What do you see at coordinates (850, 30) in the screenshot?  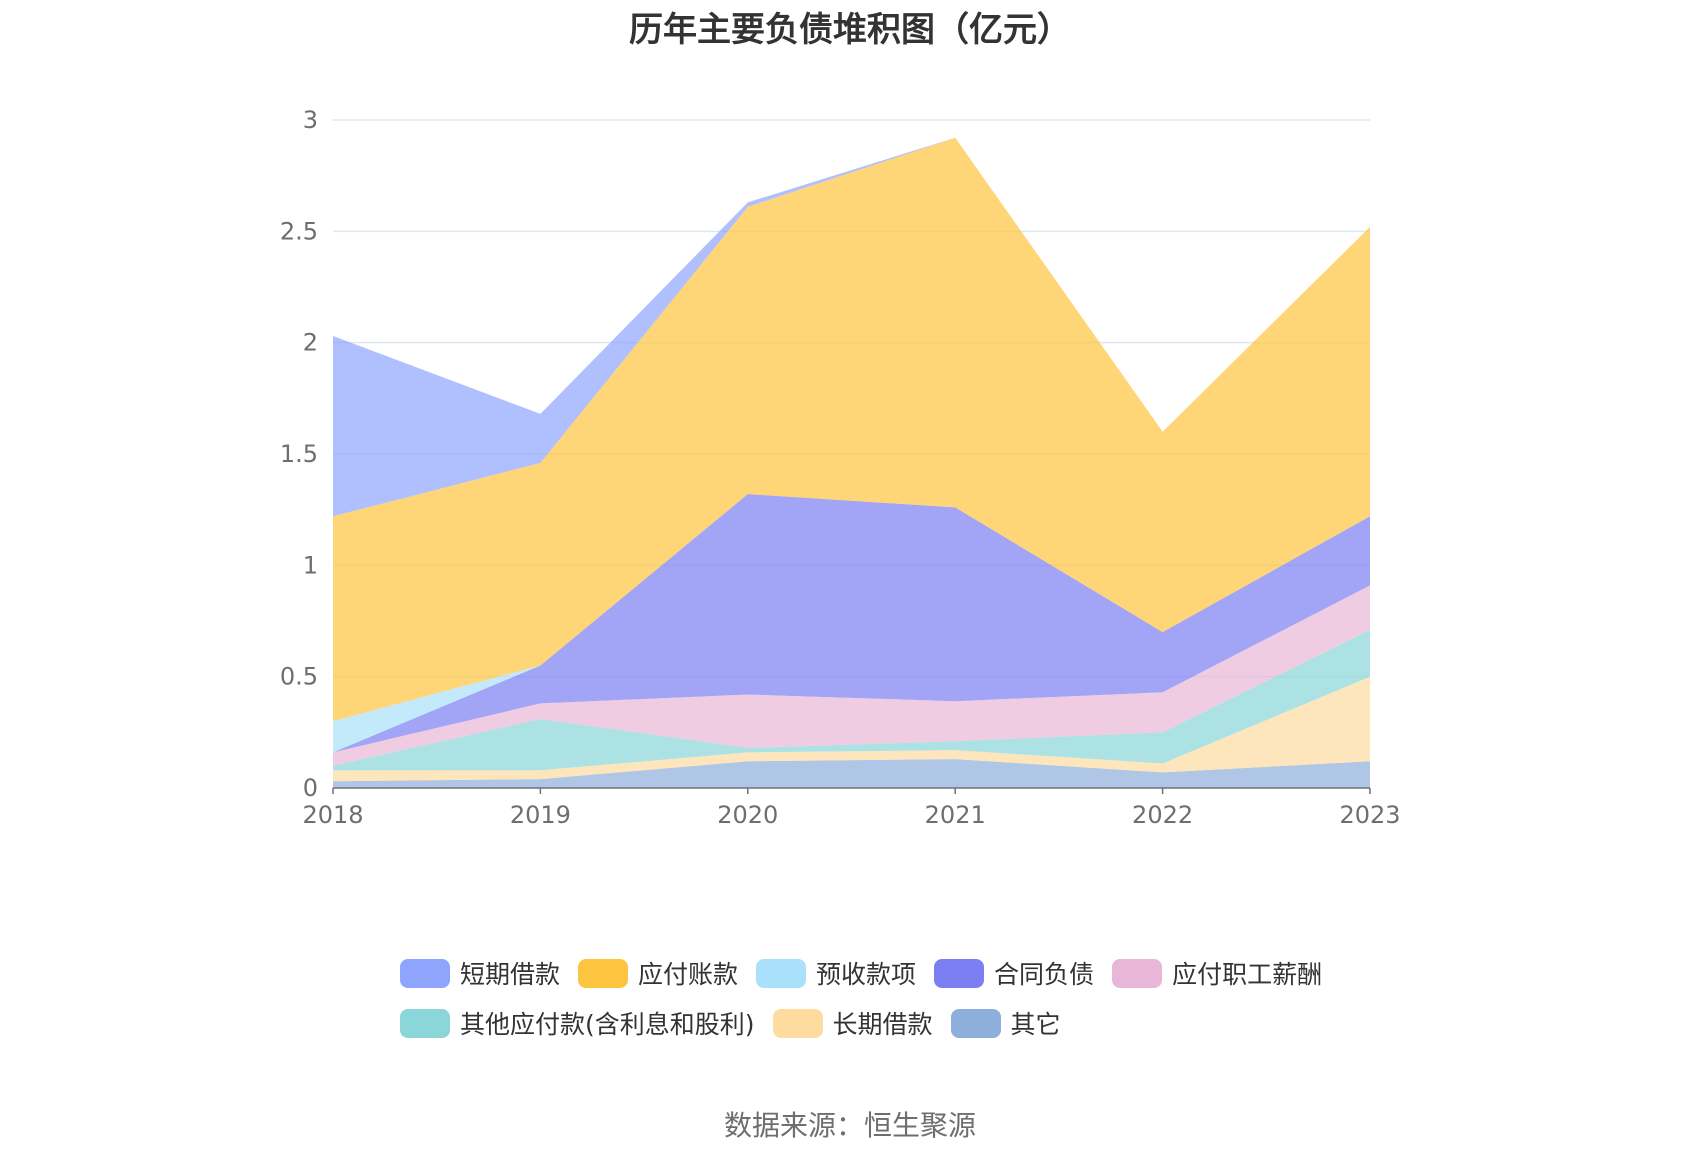 I see `chart-title: 历年主要负债堆积图（亿元）` at bounding box center [850, 30].